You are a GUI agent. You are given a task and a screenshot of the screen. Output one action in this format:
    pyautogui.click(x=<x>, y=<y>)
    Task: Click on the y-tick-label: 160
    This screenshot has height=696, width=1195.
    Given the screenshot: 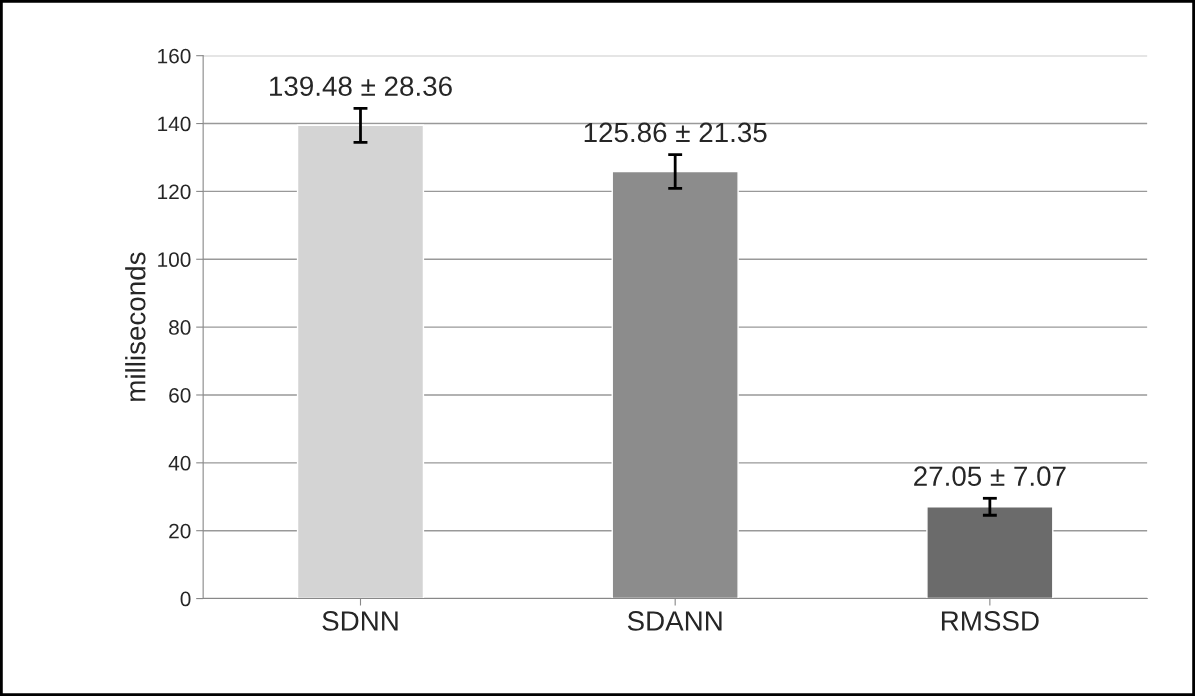 What is the action you would take?
    pyautogui.click(x=174, y=56)
    